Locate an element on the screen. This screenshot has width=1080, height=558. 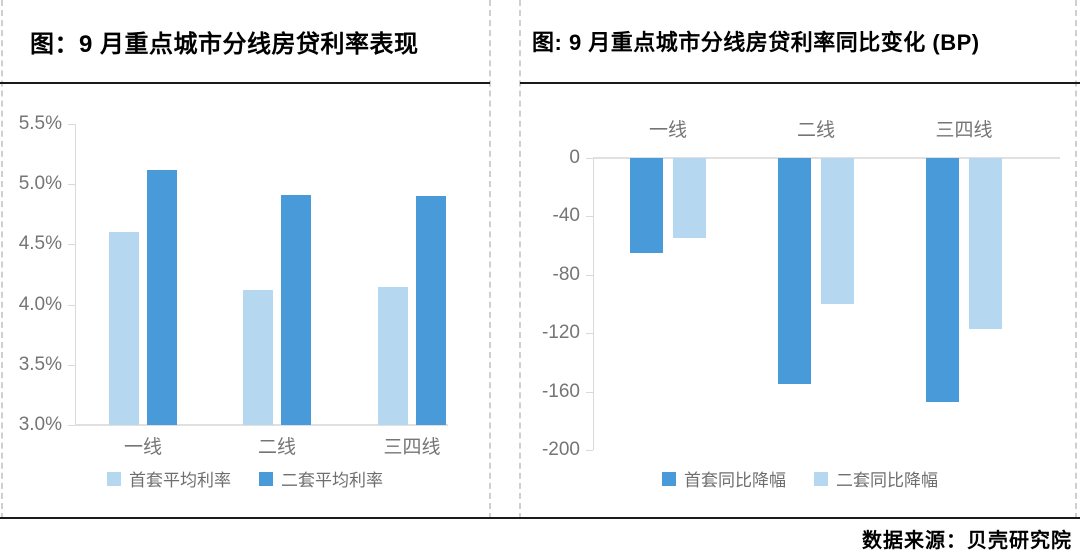
table-border-mid-right is located at coordinates (520, 259).